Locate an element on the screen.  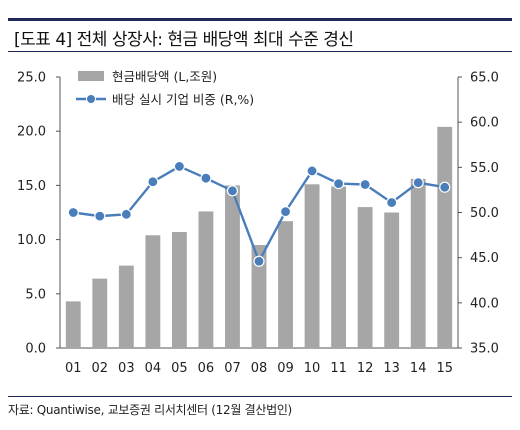
x-tick-label: 14 is located at coordinates (418, 368).